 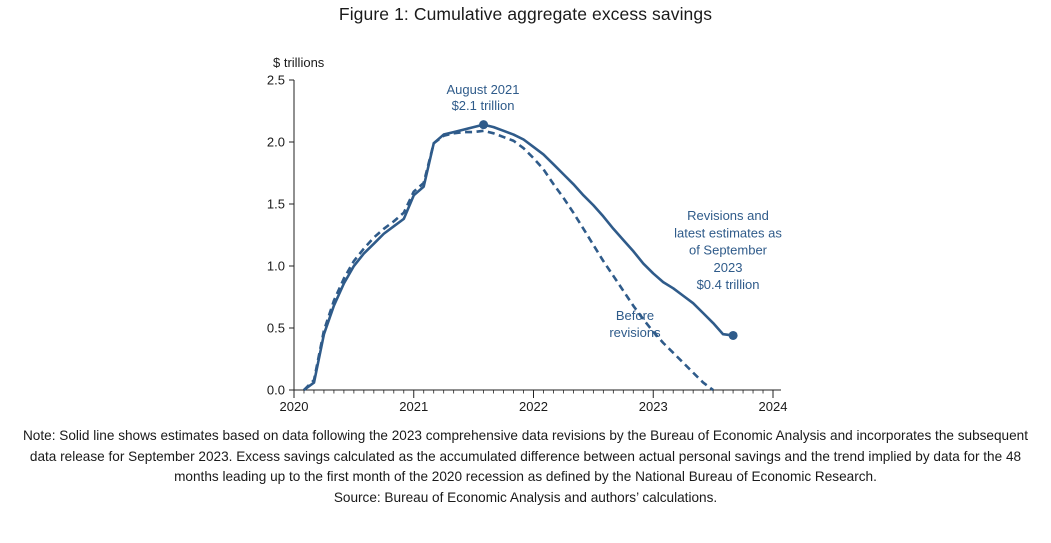 I want to click on annotation-line: August 2021, so click(x=482, y=89).